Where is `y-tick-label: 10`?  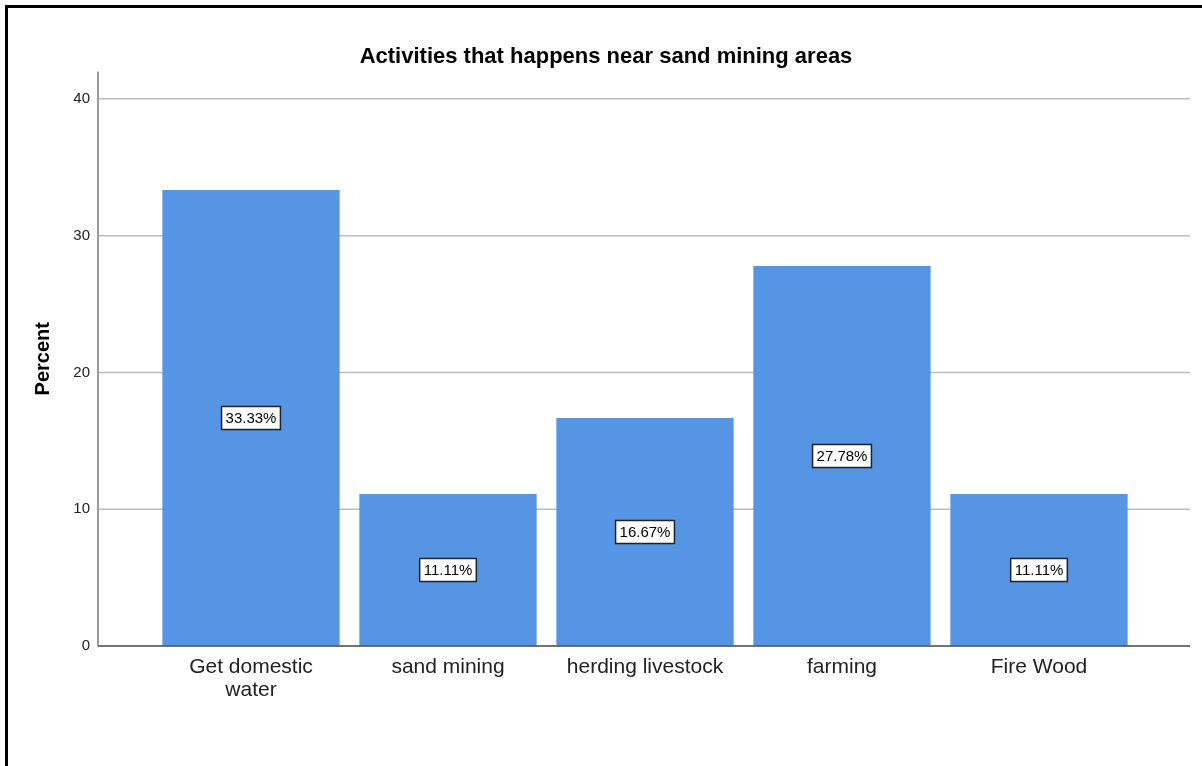 y-tick-label: 10 is located at coordinates (81, 508).